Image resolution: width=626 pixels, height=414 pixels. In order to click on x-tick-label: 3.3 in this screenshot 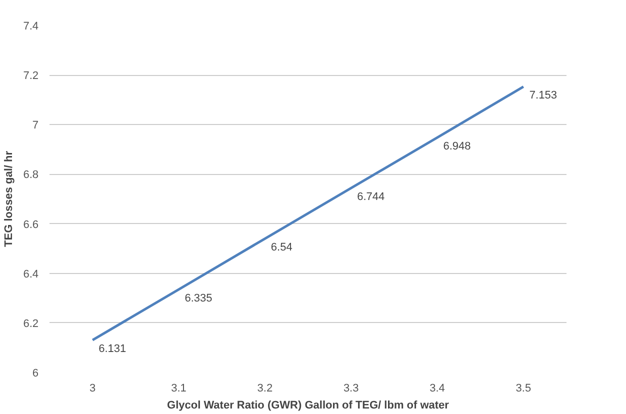, I will do `click(351, 388)`.